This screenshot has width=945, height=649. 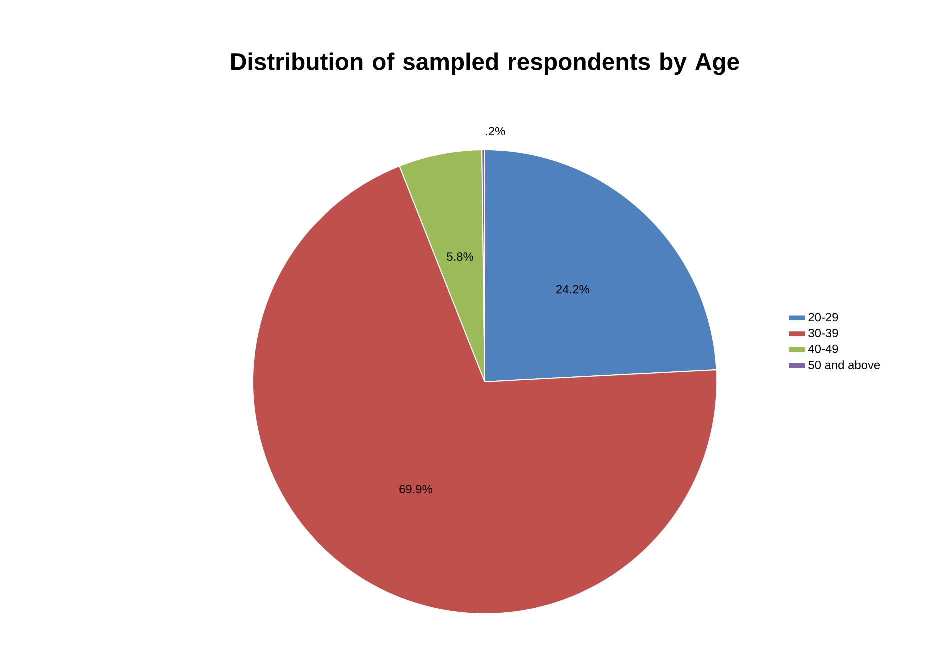 I want to click on data-label: 69.9%, so click(x=416, y=489).